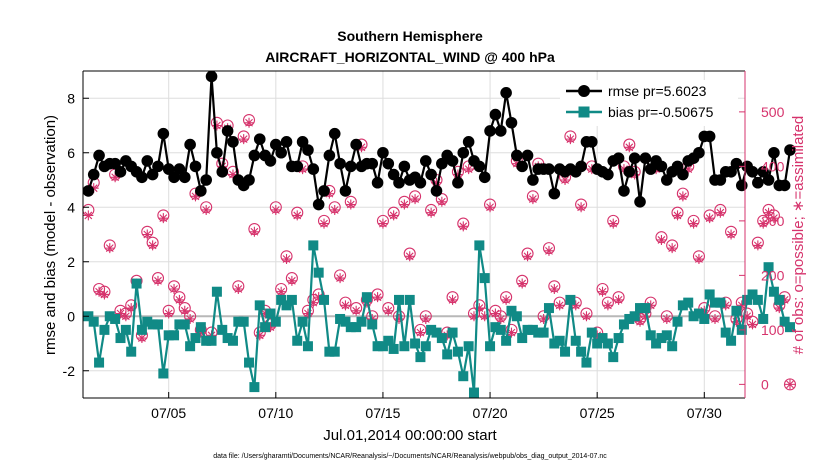  I want to click on x-tick-label: 07/30, so click(704, 413).